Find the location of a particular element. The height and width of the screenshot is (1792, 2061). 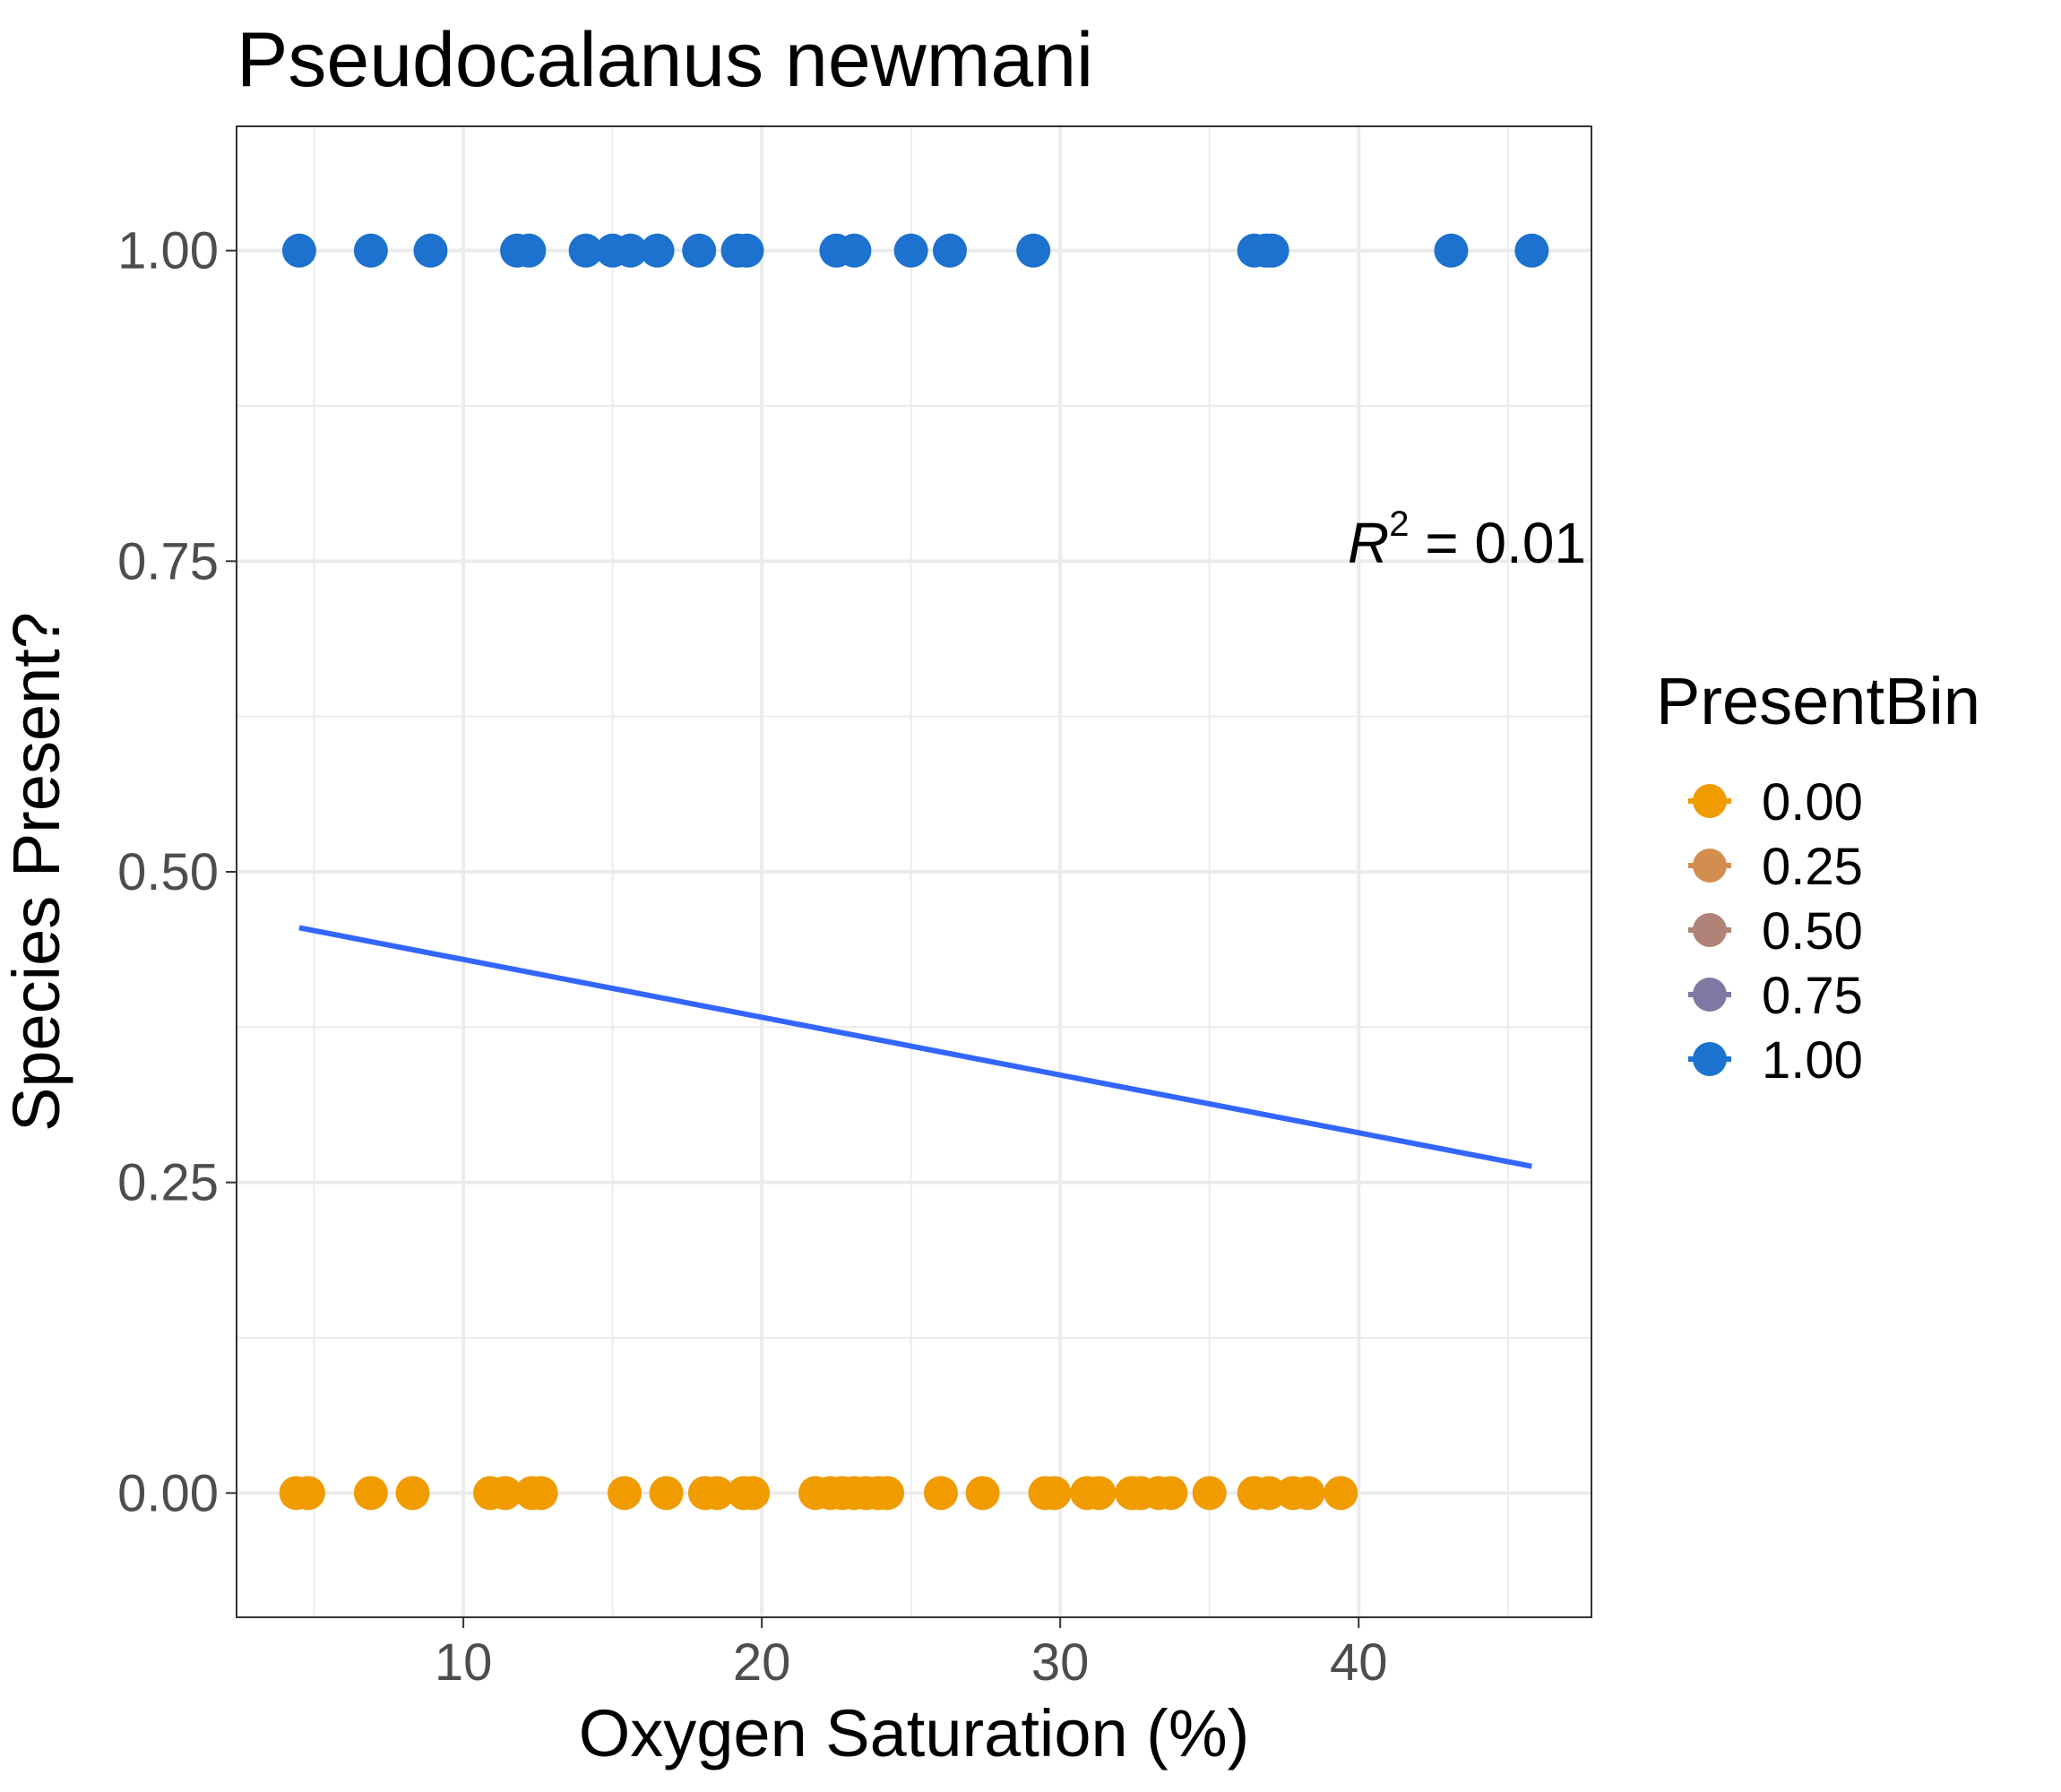

x-axis-title: Oxygen Saturation (%) is located at coordinates (914, 1733).